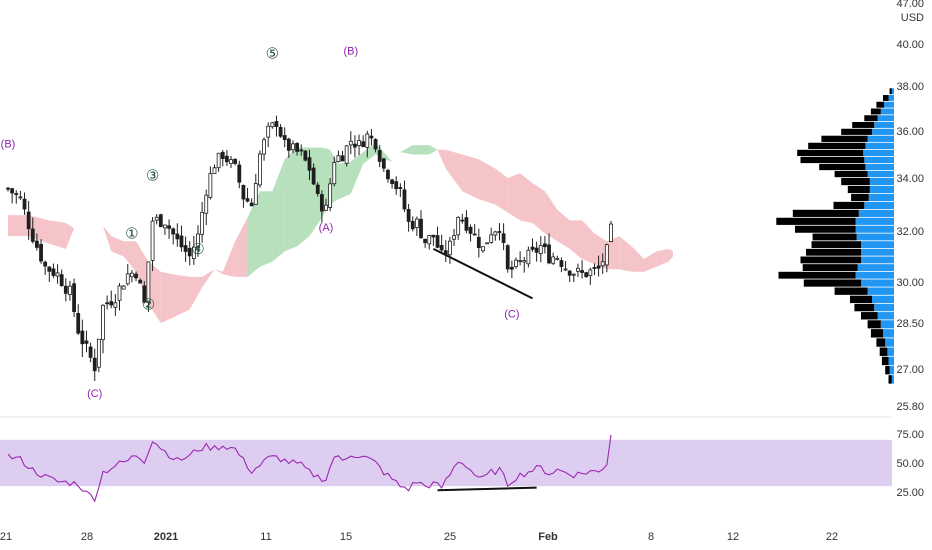 This screenshot has height=550, width=932. What do you see at coordinates (482, 273) in the screenshot?
I see `price-trend-line` at bounding box center [482, 273].